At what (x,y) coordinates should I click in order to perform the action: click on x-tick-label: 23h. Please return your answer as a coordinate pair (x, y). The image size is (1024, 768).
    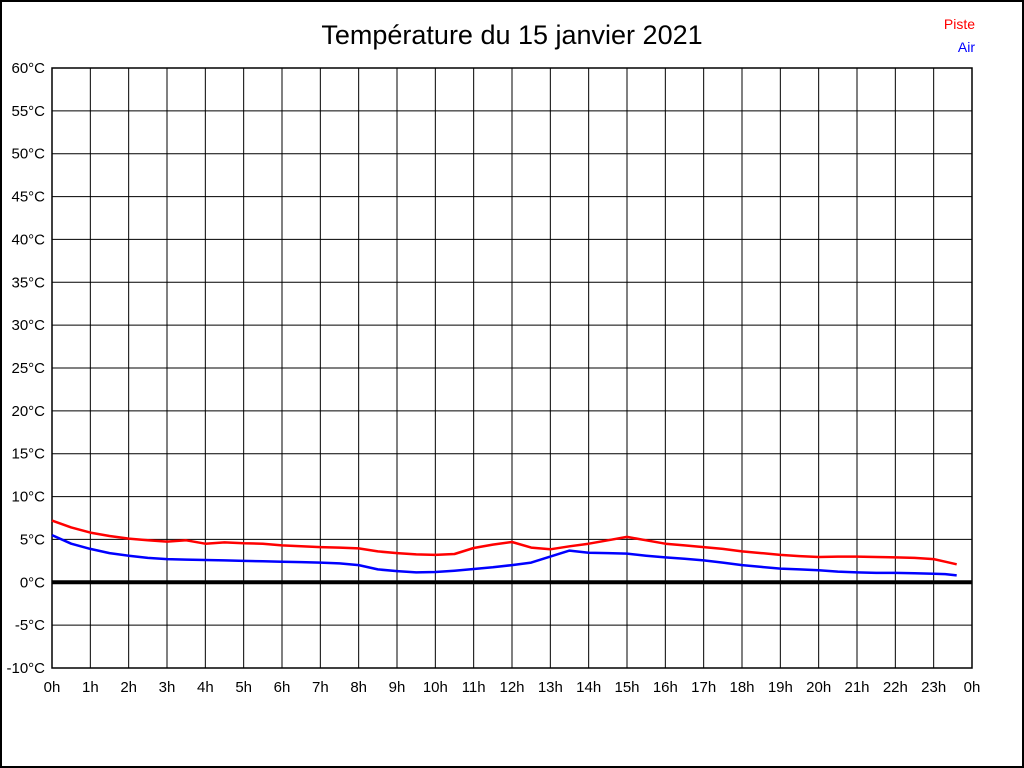
    Looking at the image, I should click on (933, 687).